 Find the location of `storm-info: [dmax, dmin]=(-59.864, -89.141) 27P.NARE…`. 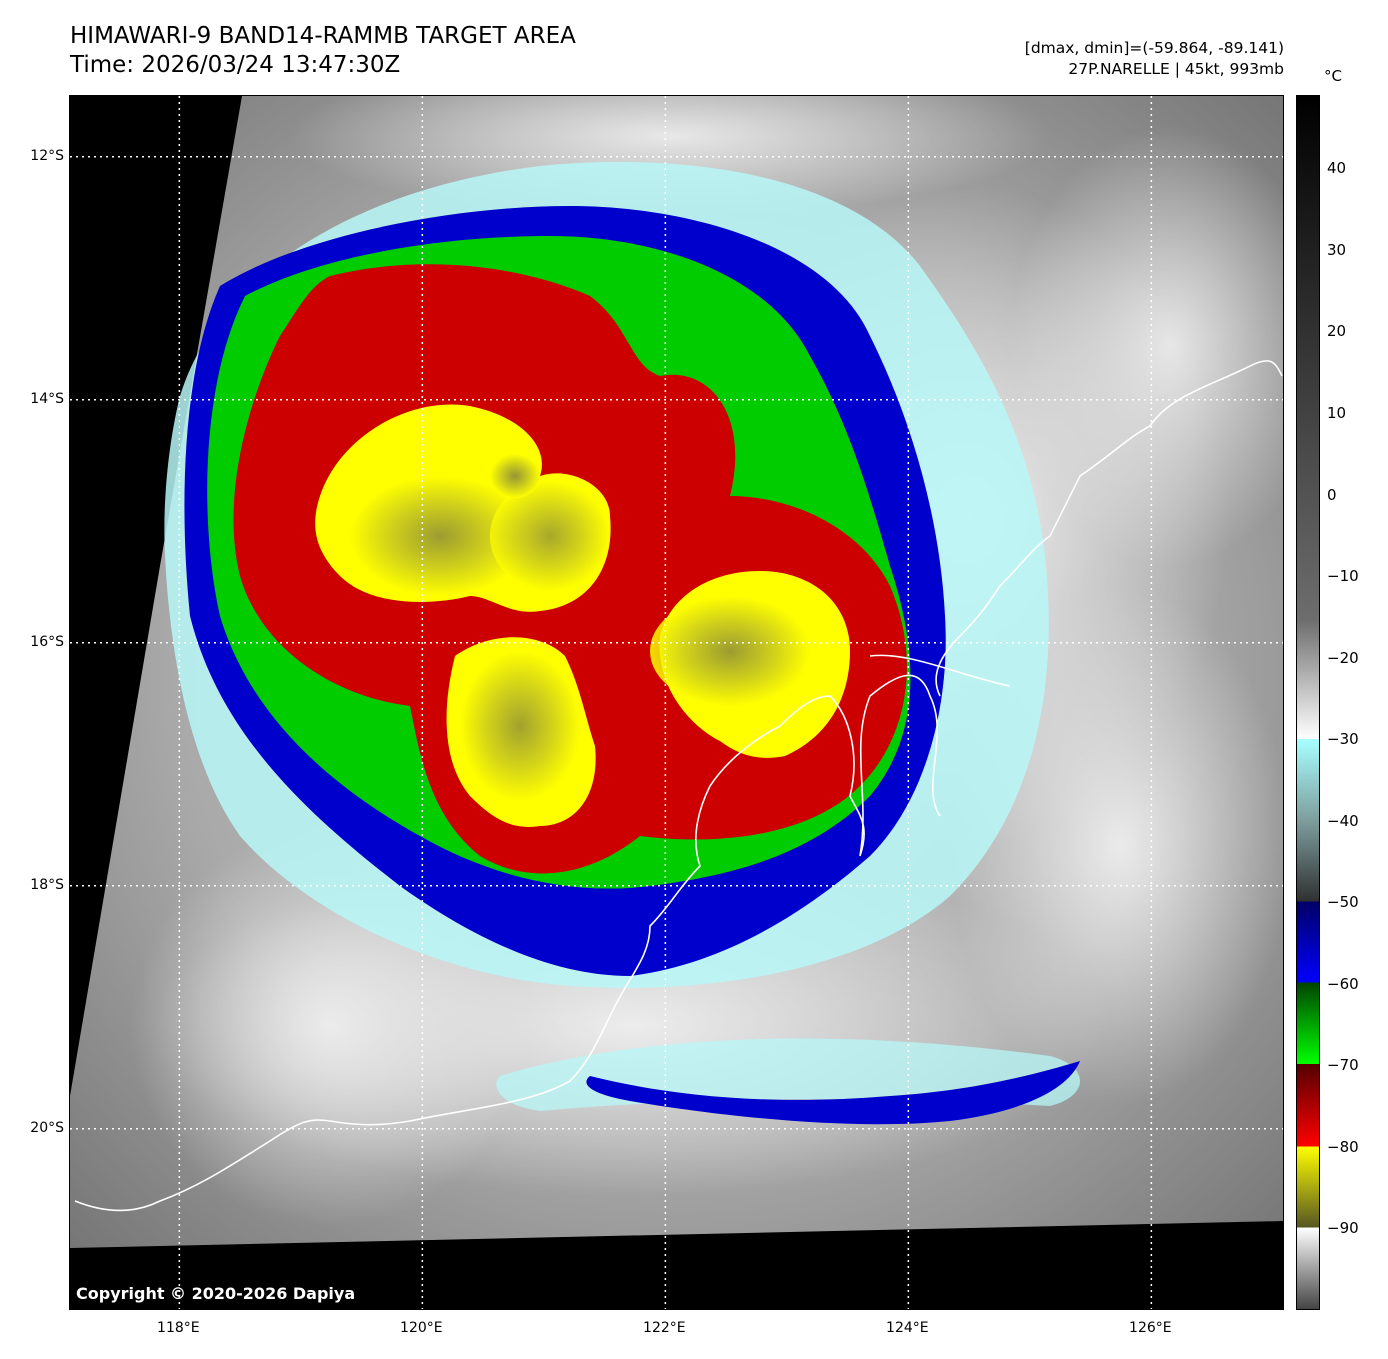

storm-info: [dmax, dmin]=(-59.864, -89.141) 27P.NARE… is located at coordinates (1154, 59).